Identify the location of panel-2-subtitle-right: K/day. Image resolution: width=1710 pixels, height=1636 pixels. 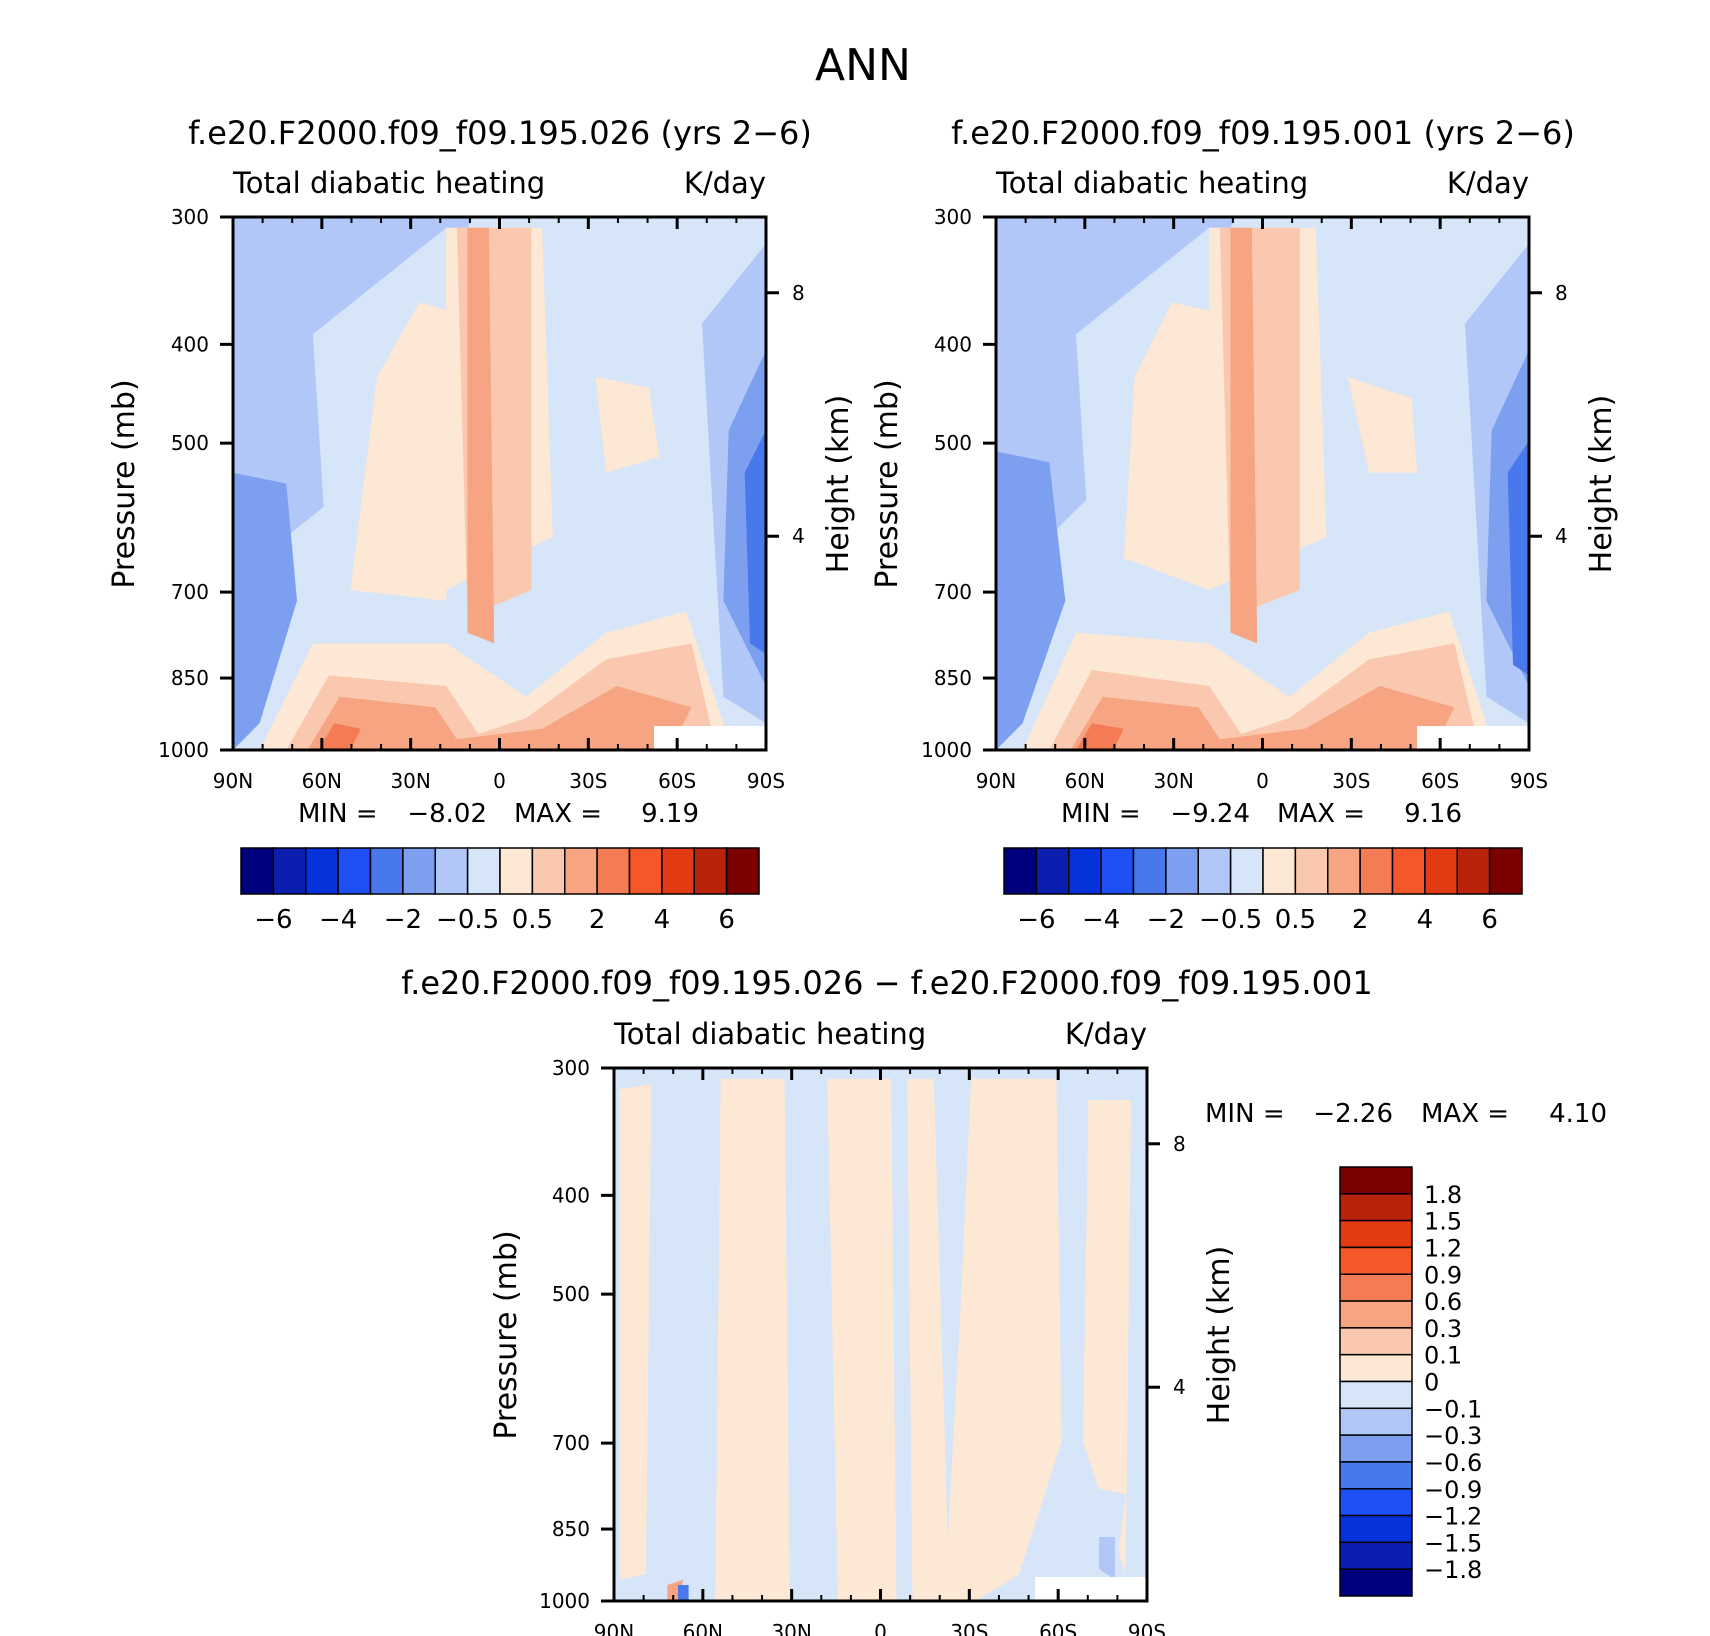
(1488, 183).